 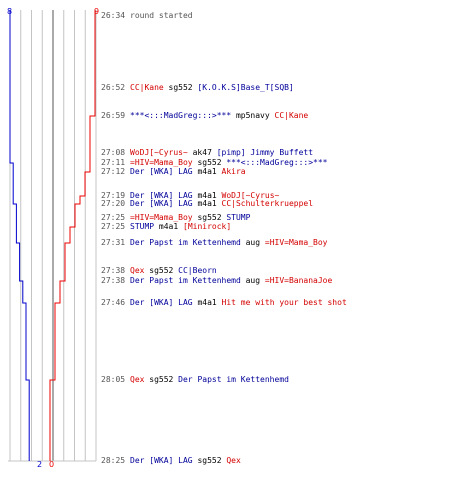 I want to click on player-name: [pimp] Jimmy Buffett, so click(x=265, y=152).